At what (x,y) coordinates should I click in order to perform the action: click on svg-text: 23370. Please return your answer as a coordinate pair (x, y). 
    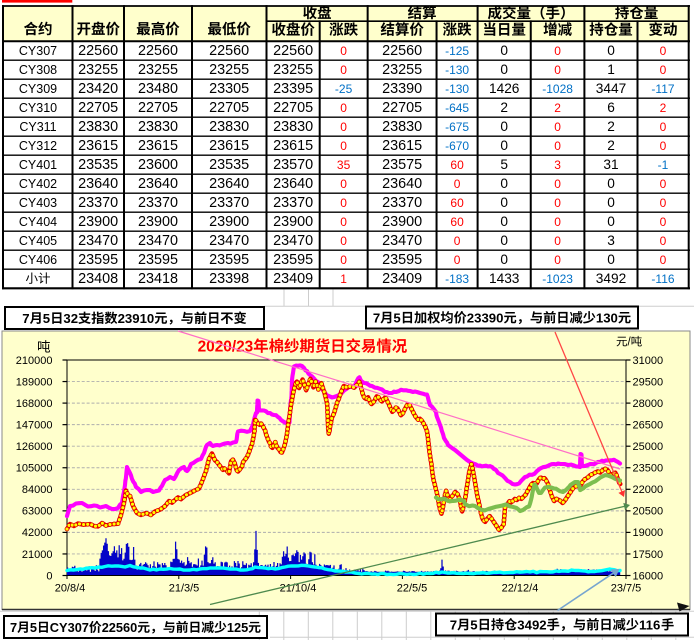
    Looking at the image, I should click on (293, 203).